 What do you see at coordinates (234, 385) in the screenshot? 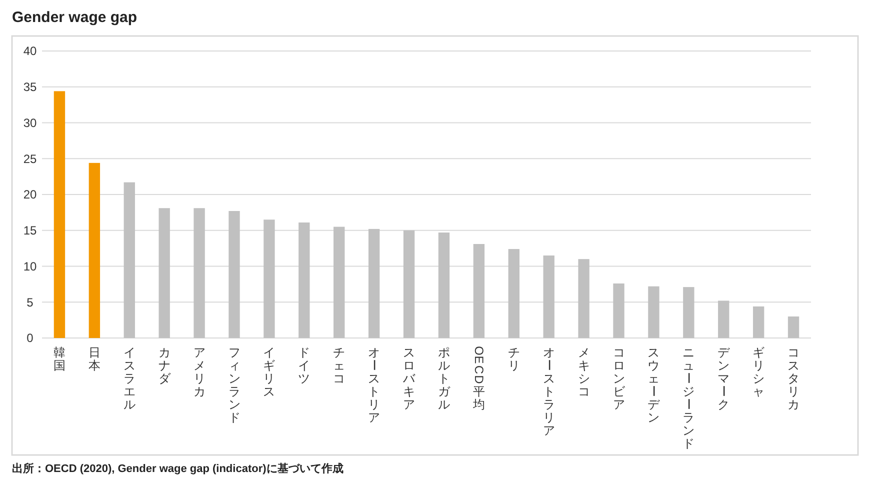
I see `x-tick-label: フィンランド` at bounding box center [234, 385].